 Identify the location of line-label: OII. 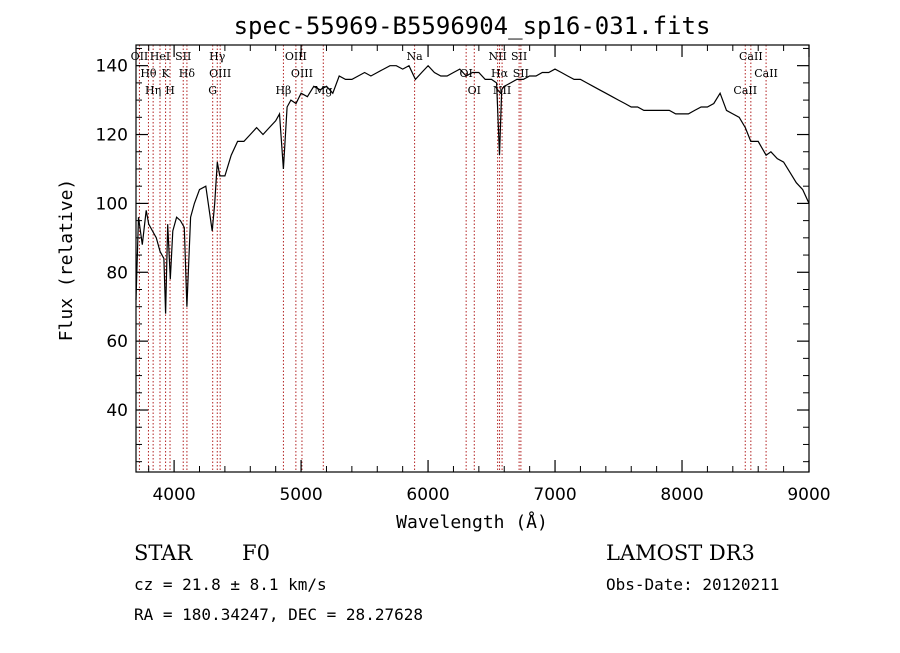
(140, 56).